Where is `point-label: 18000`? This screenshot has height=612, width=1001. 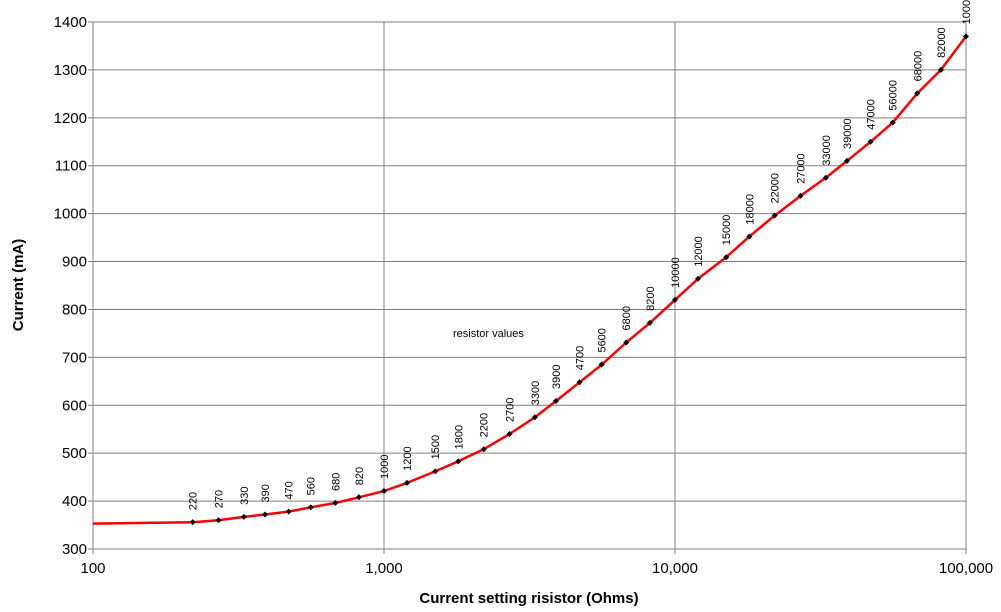 point-label: 18000 is located at coordinates (750, 209).